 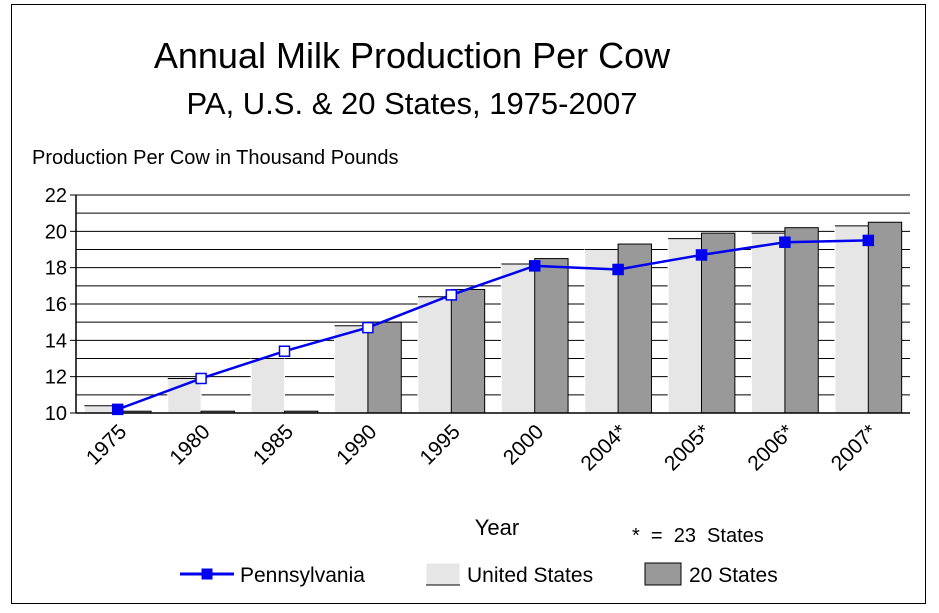 What do you see at coordinates (412, 103) in the screenshot?
I see `chart-subtitle: PA, U.S. & 20 States, 1975-2007` at bounding box center [412, 103].